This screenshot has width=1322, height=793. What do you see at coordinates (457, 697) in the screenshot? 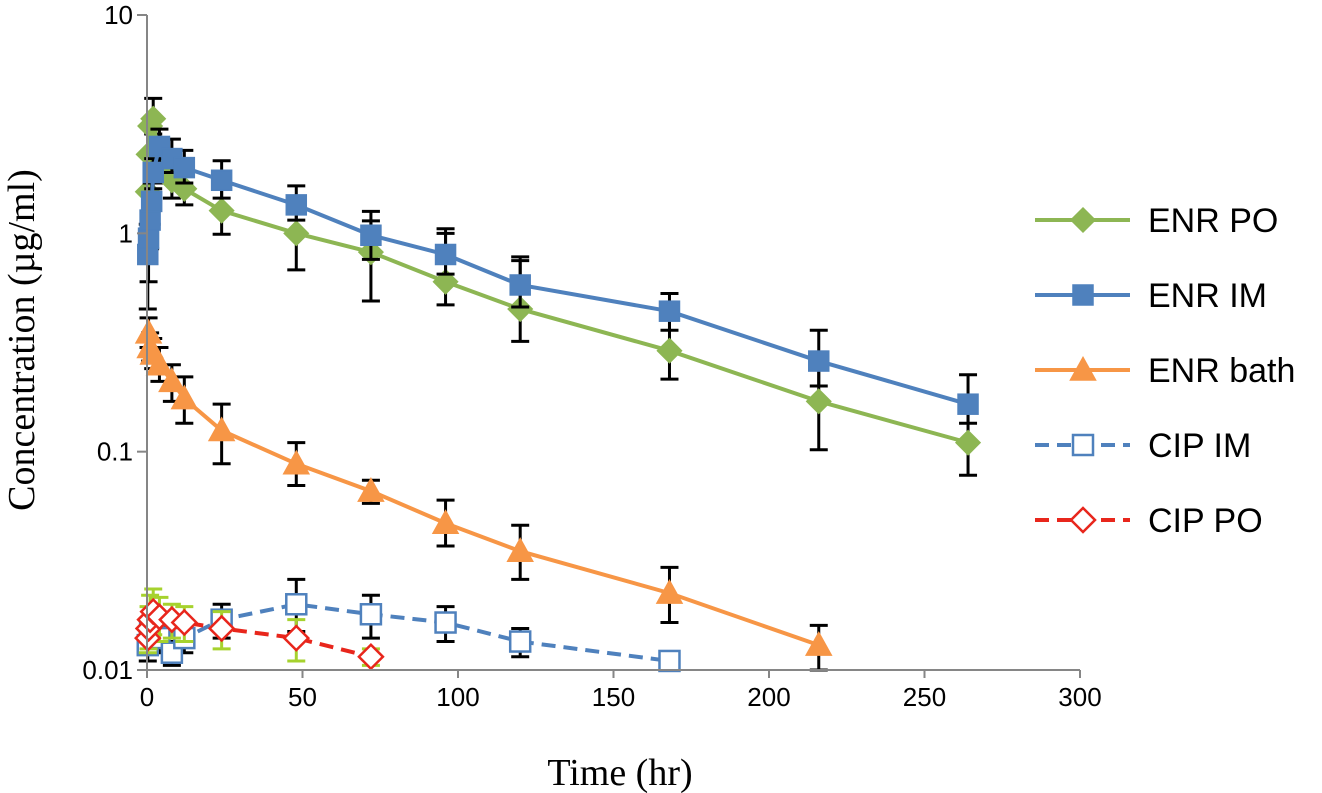
I see `x-tick-label: 100` at bounding box center [457, 697].